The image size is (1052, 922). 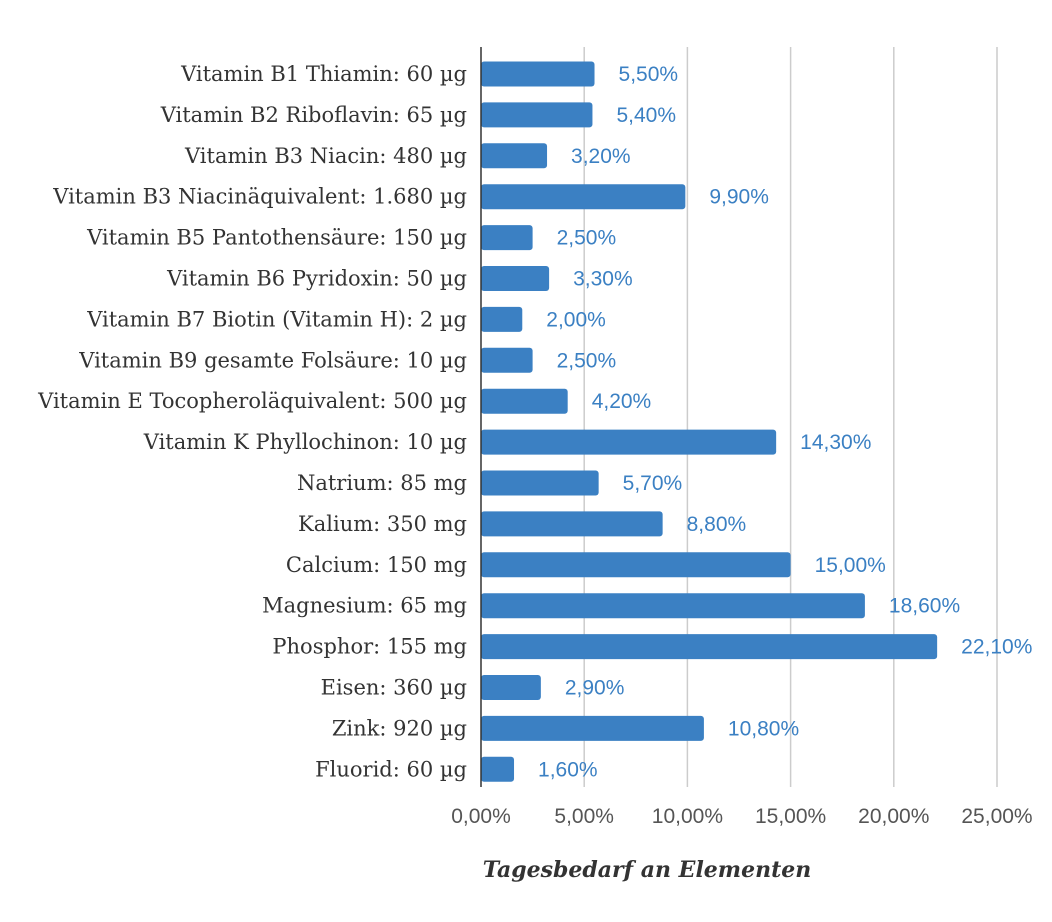 I want to click on data-label: 5,70%, so click(x=653, y=483).